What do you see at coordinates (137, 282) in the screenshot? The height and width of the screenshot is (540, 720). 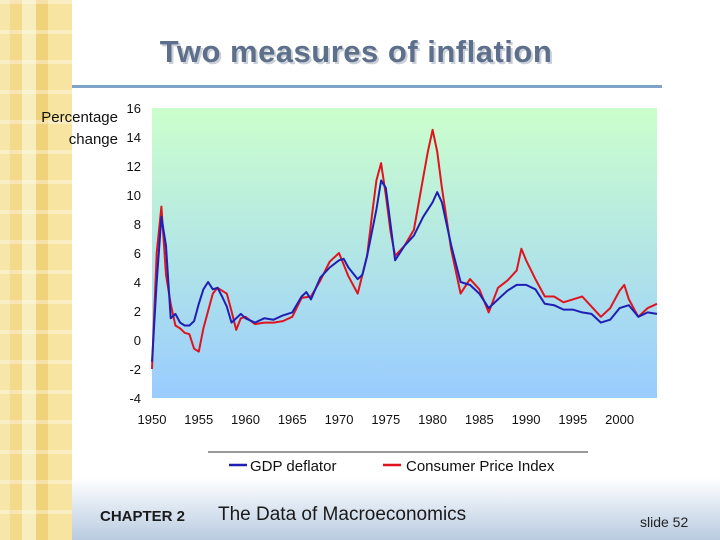 I see `y-tick-label: 4` at bounding box center [137, 282].